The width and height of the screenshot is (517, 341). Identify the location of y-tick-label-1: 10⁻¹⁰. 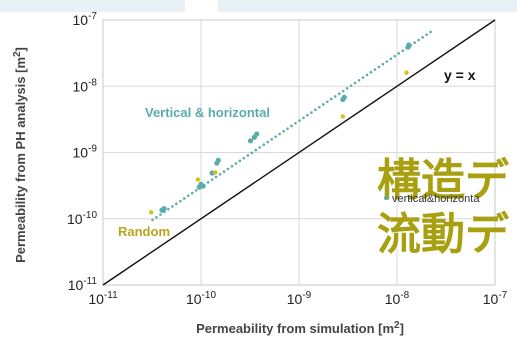
(82, 218).